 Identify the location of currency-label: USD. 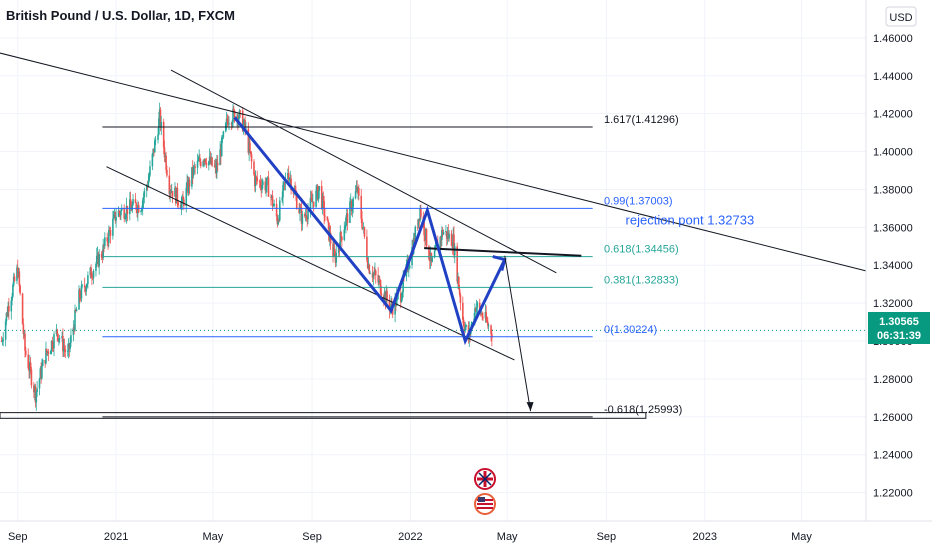
(900, 18).